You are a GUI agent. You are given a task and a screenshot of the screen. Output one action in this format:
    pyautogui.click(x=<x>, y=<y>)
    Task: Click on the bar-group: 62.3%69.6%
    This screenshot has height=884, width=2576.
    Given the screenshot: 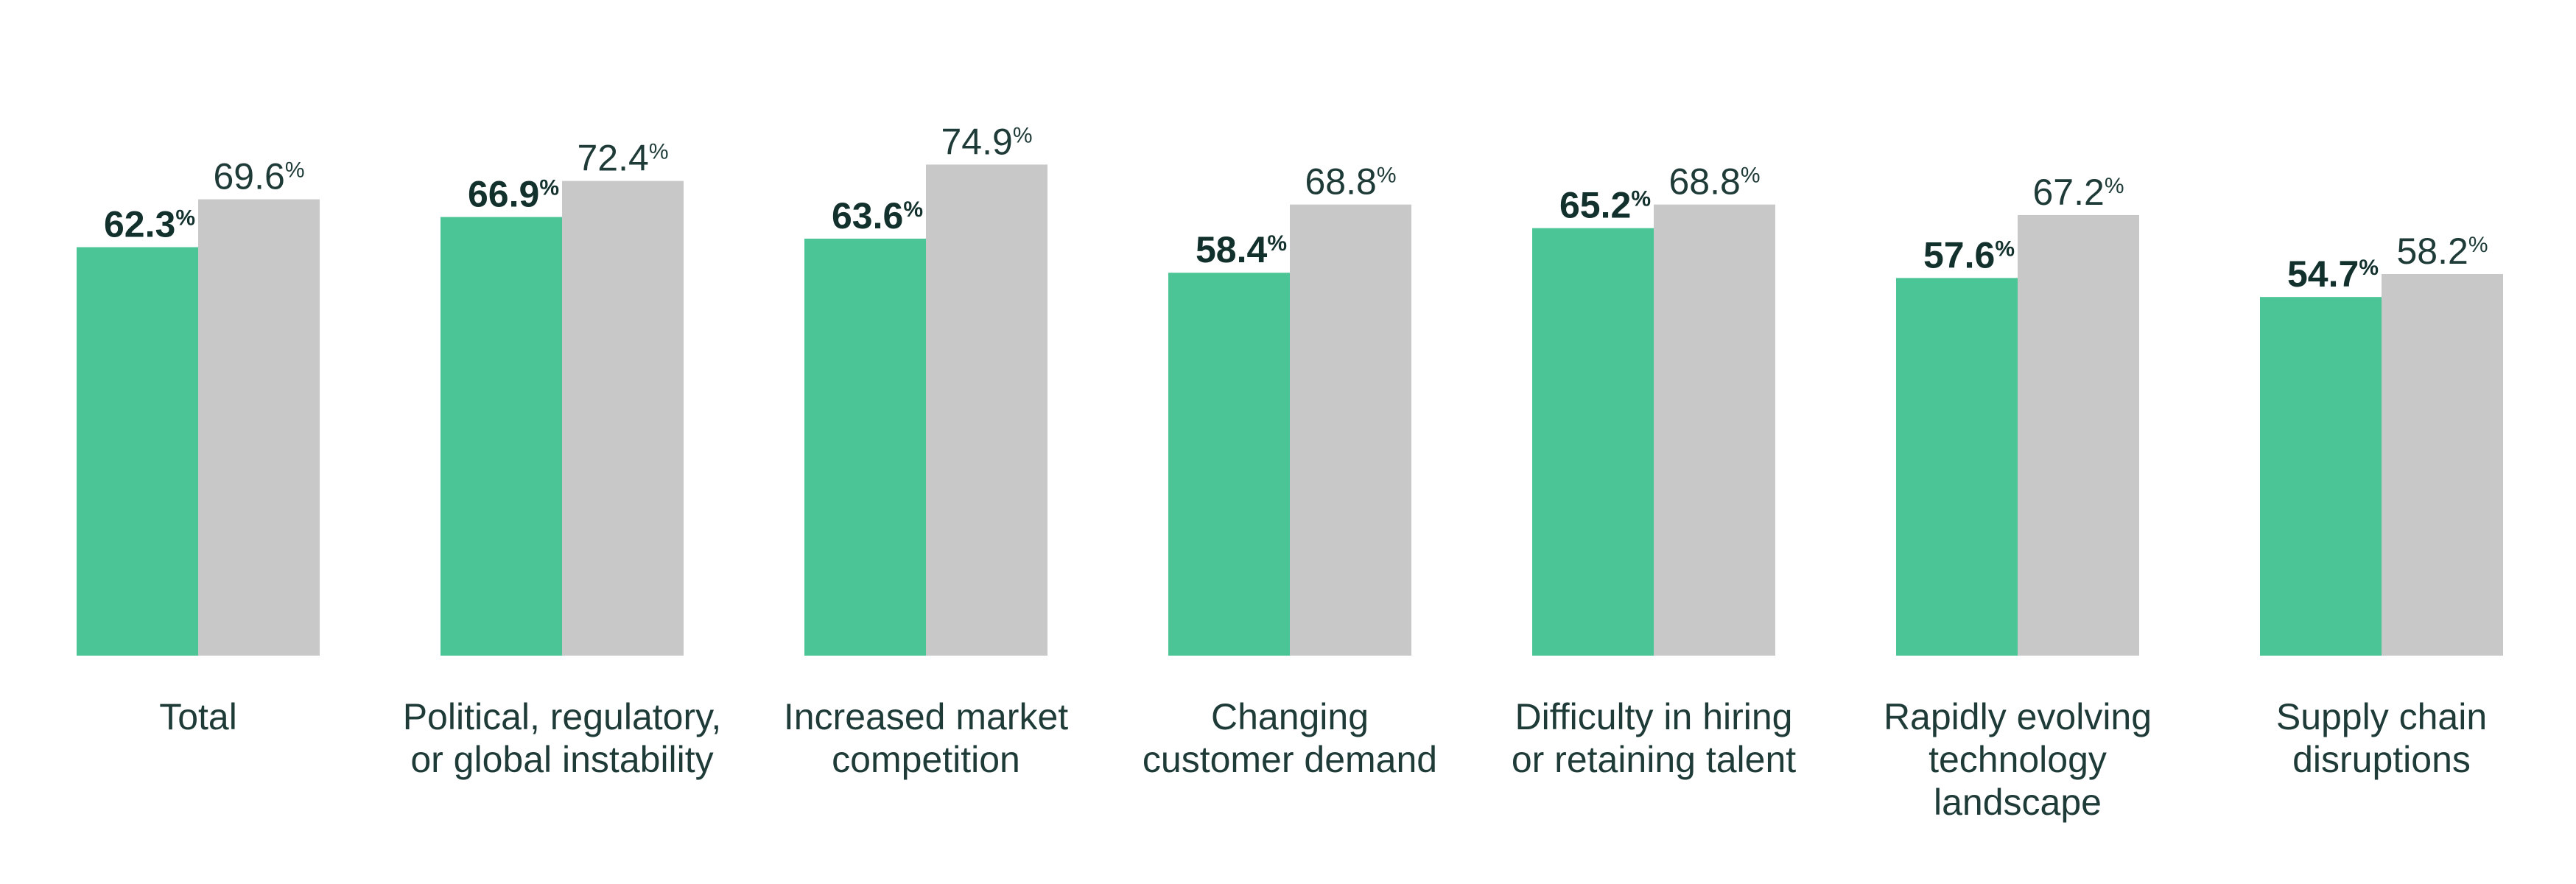 What is the action you would take?
    pyautogui.click(x=198, y=406)
    